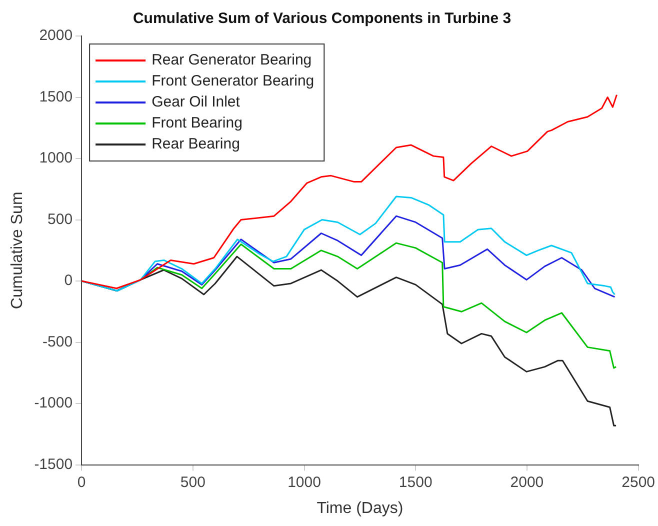 This screenshot has height=526, width=658. What do you see at coordinates (415, 482) in the screenshot?
I see `x-tick-label: 1500` at bounding box center [415, 482].